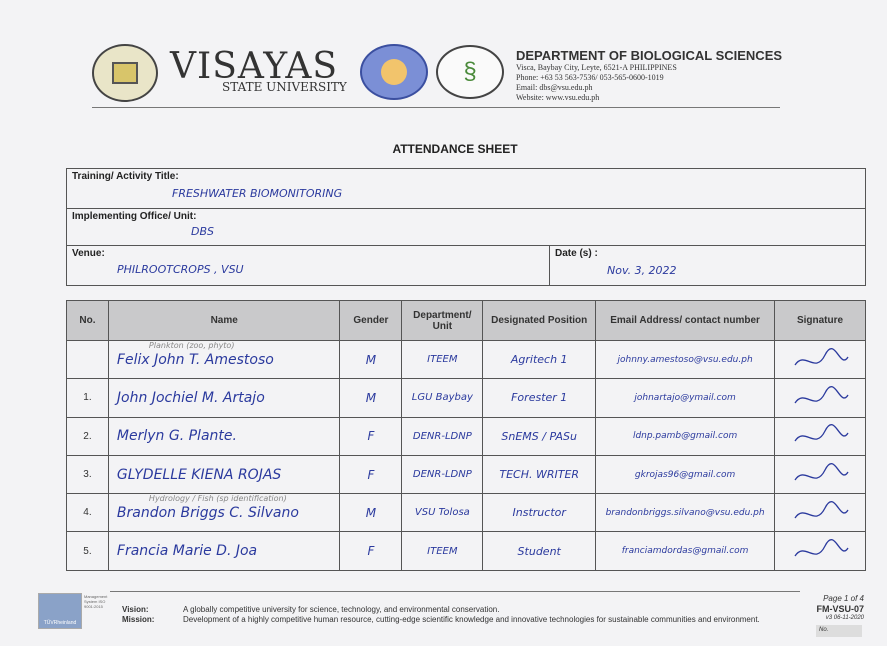 This screenshot has height=646, width=887. What do you see at coordinates (685, 551) in the screenshot?
I see `attendee-email: franciamdordas@gmail.com` at bounding box center [685, 551].